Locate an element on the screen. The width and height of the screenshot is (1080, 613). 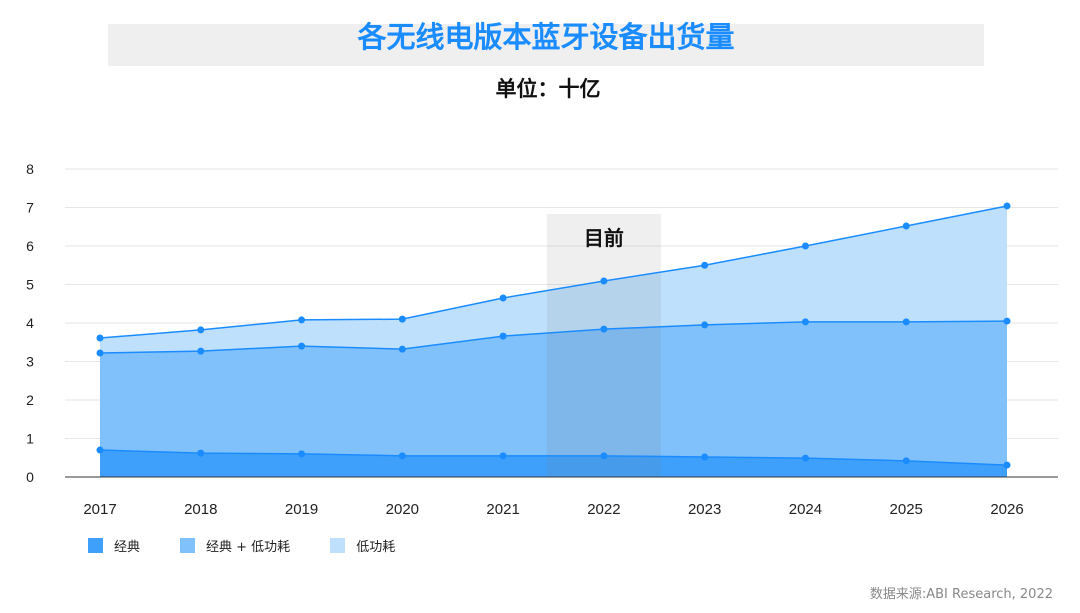
title-background is located at coordinates (546, 45).